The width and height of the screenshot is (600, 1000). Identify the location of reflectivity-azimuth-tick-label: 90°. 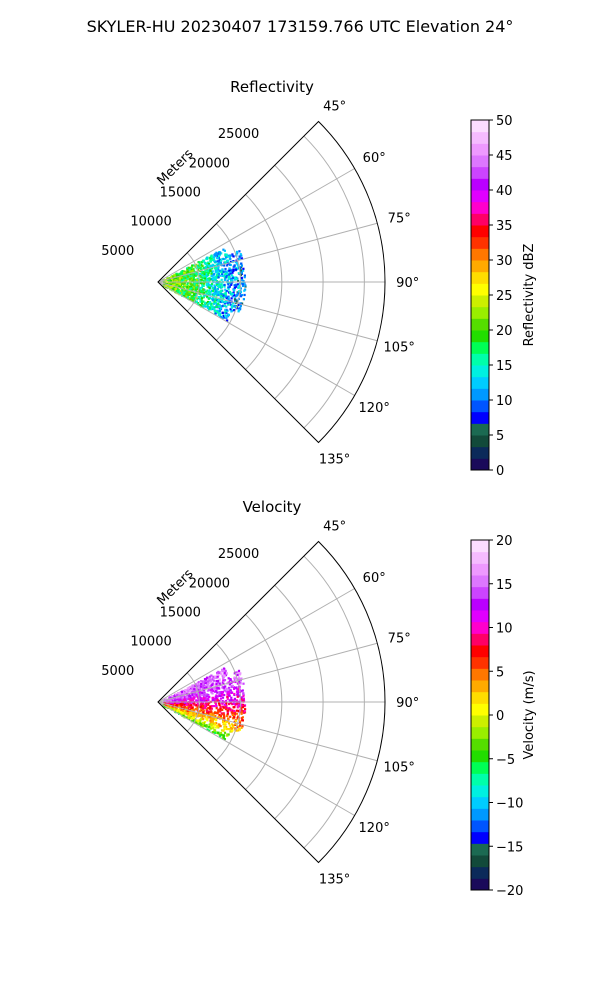
(407, 283).